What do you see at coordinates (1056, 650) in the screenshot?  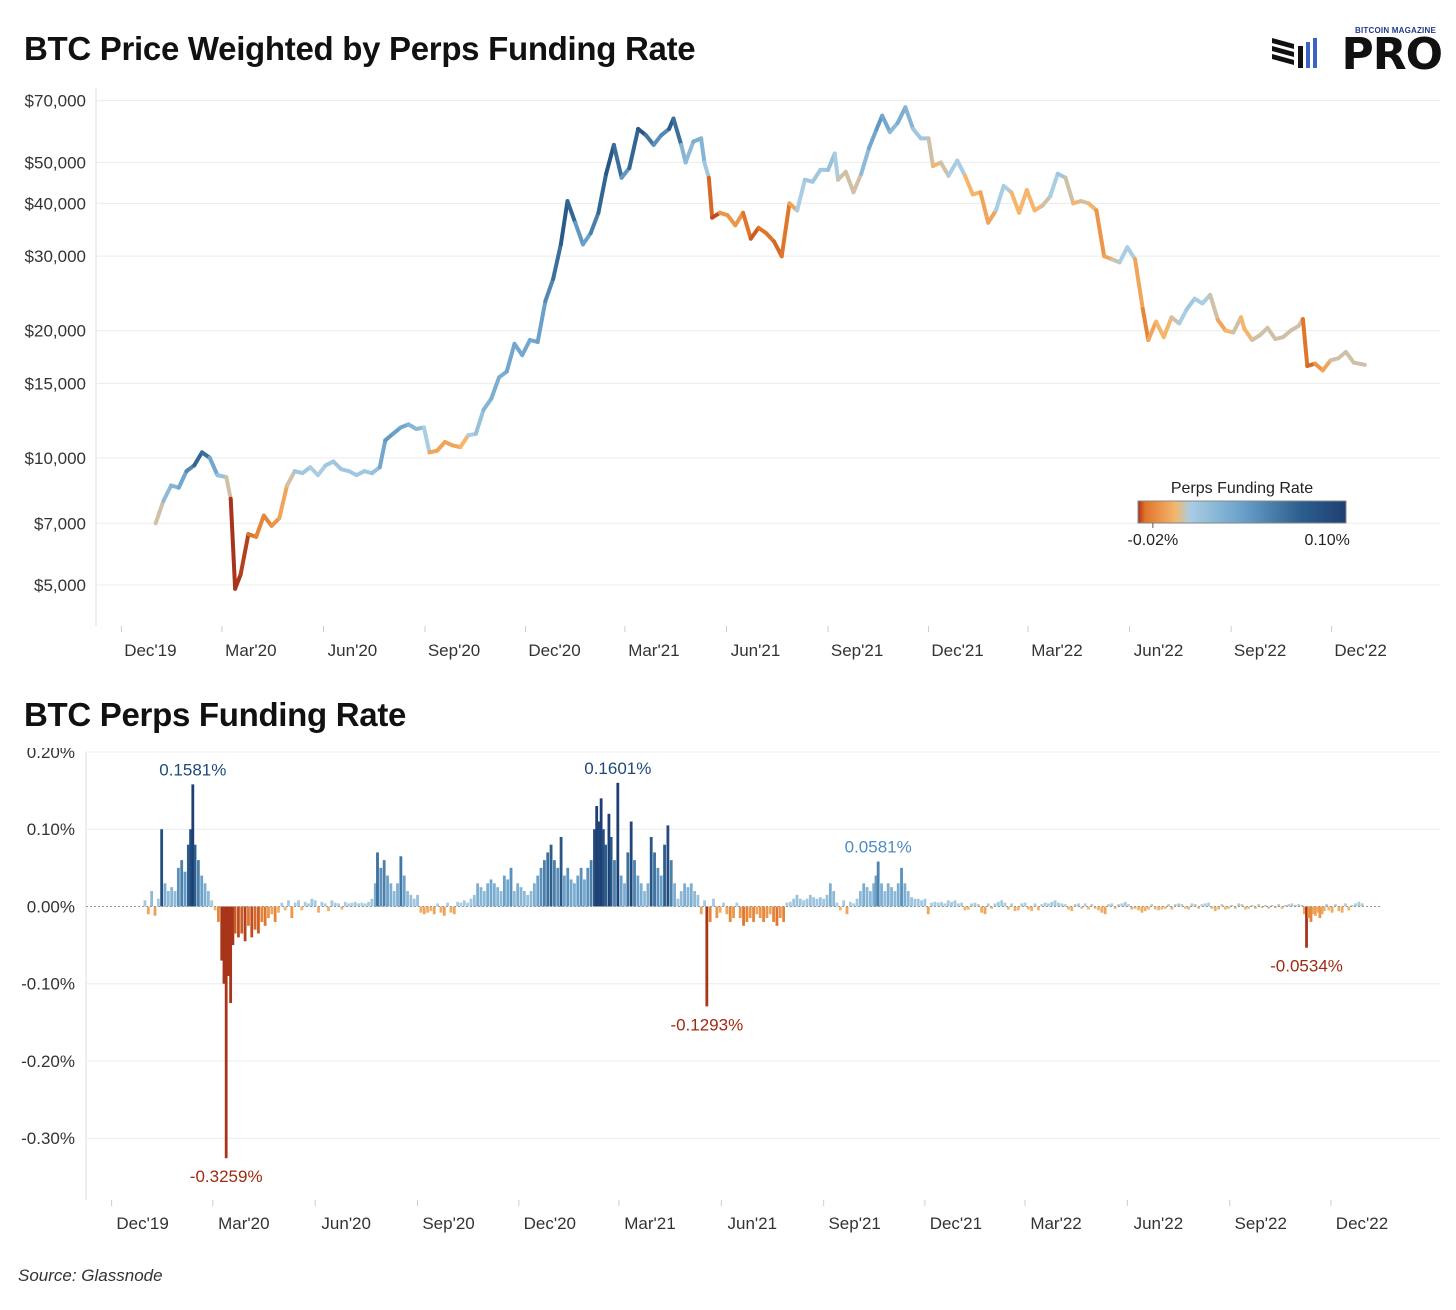 I see `price-x-tick-label: Mar'22` at bounding box center [1056, 650].